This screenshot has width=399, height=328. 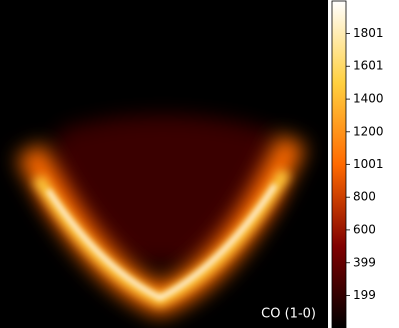 I want to click on colorbar-tick-label: 1200, so click(x=368, y=131).